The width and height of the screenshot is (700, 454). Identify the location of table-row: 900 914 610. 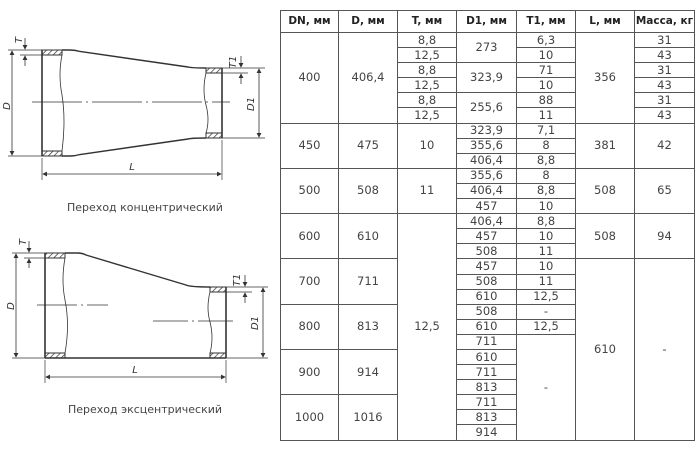
(487, 372).